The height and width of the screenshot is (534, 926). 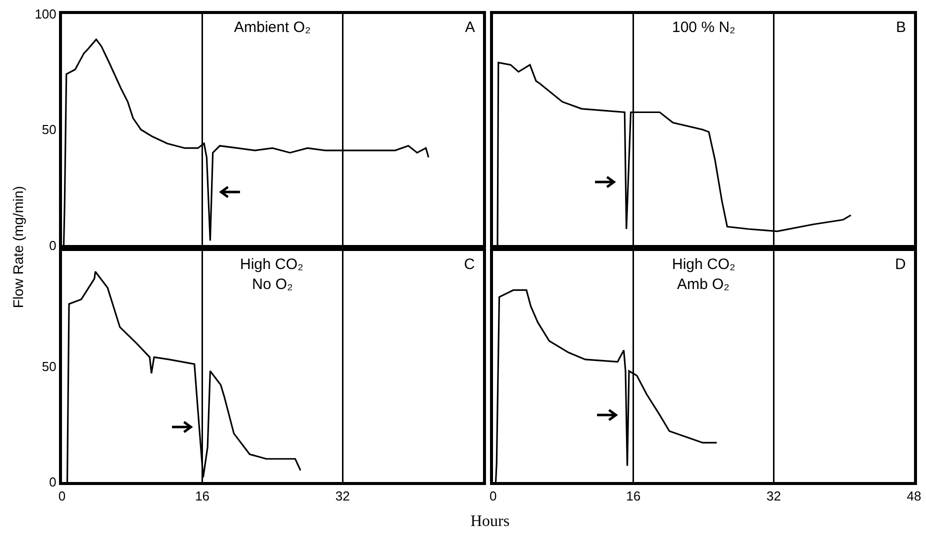 I want to click on annotation: A, so click(x=470, y=27).